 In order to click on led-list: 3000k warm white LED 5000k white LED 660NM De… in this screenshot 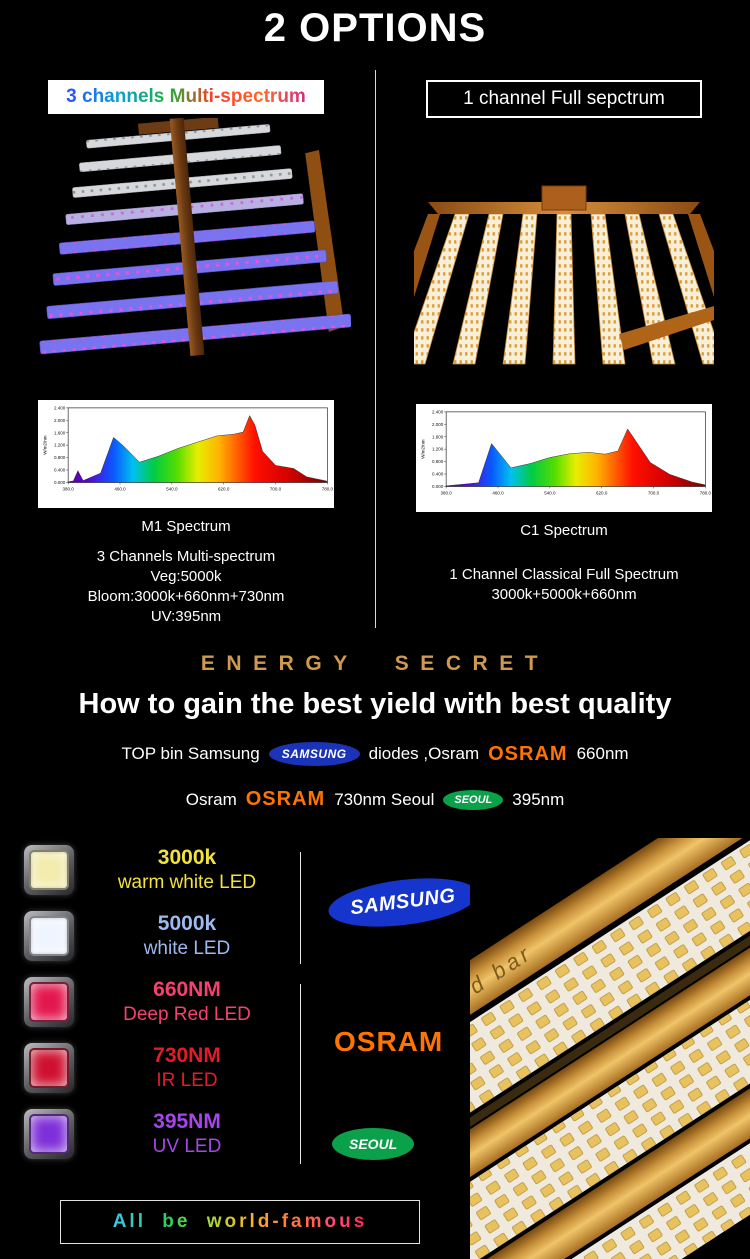, I will do `click(162, 1010)`.